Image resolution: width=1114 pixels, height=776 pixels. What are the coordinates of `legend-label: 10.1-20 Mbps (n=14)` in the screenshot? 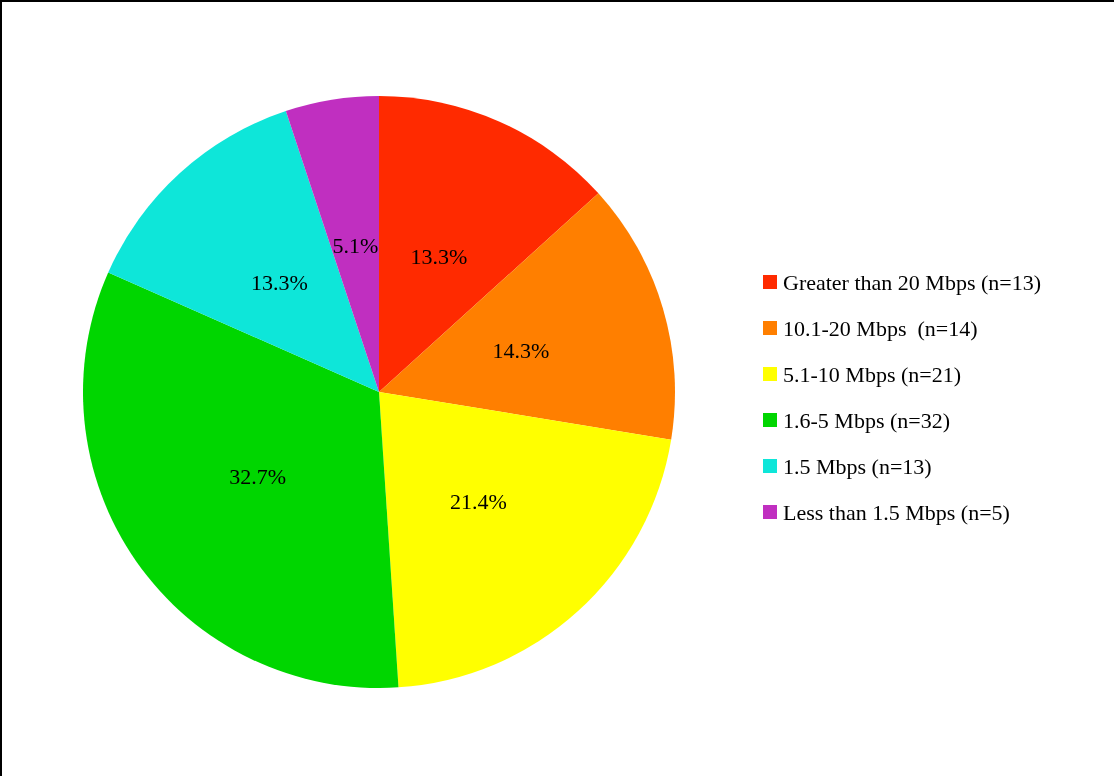 It's located at (880, 328).